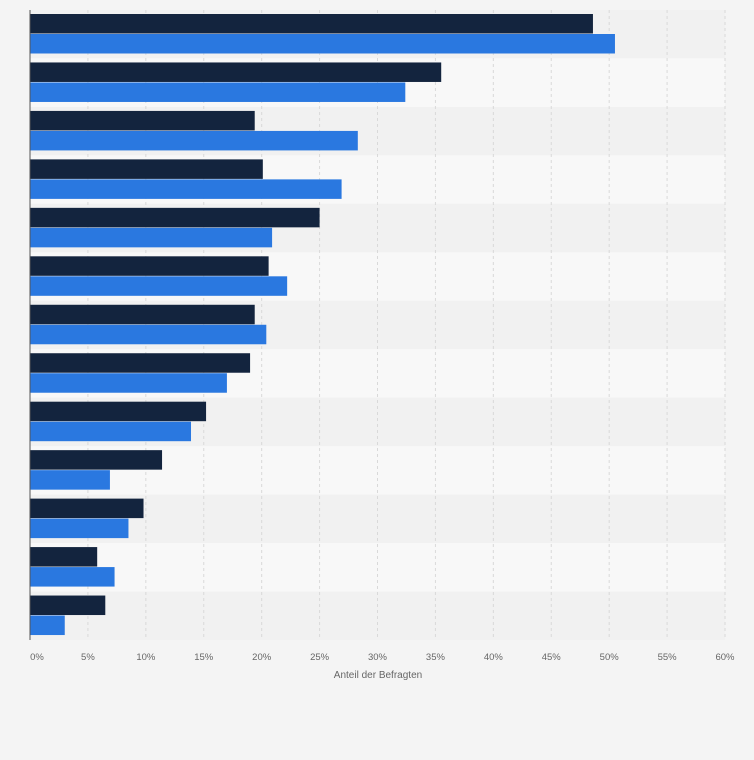 The height and width of the screenshot is (760, 754). I want to click on x-tick-label: 30%, so click(378, 657).